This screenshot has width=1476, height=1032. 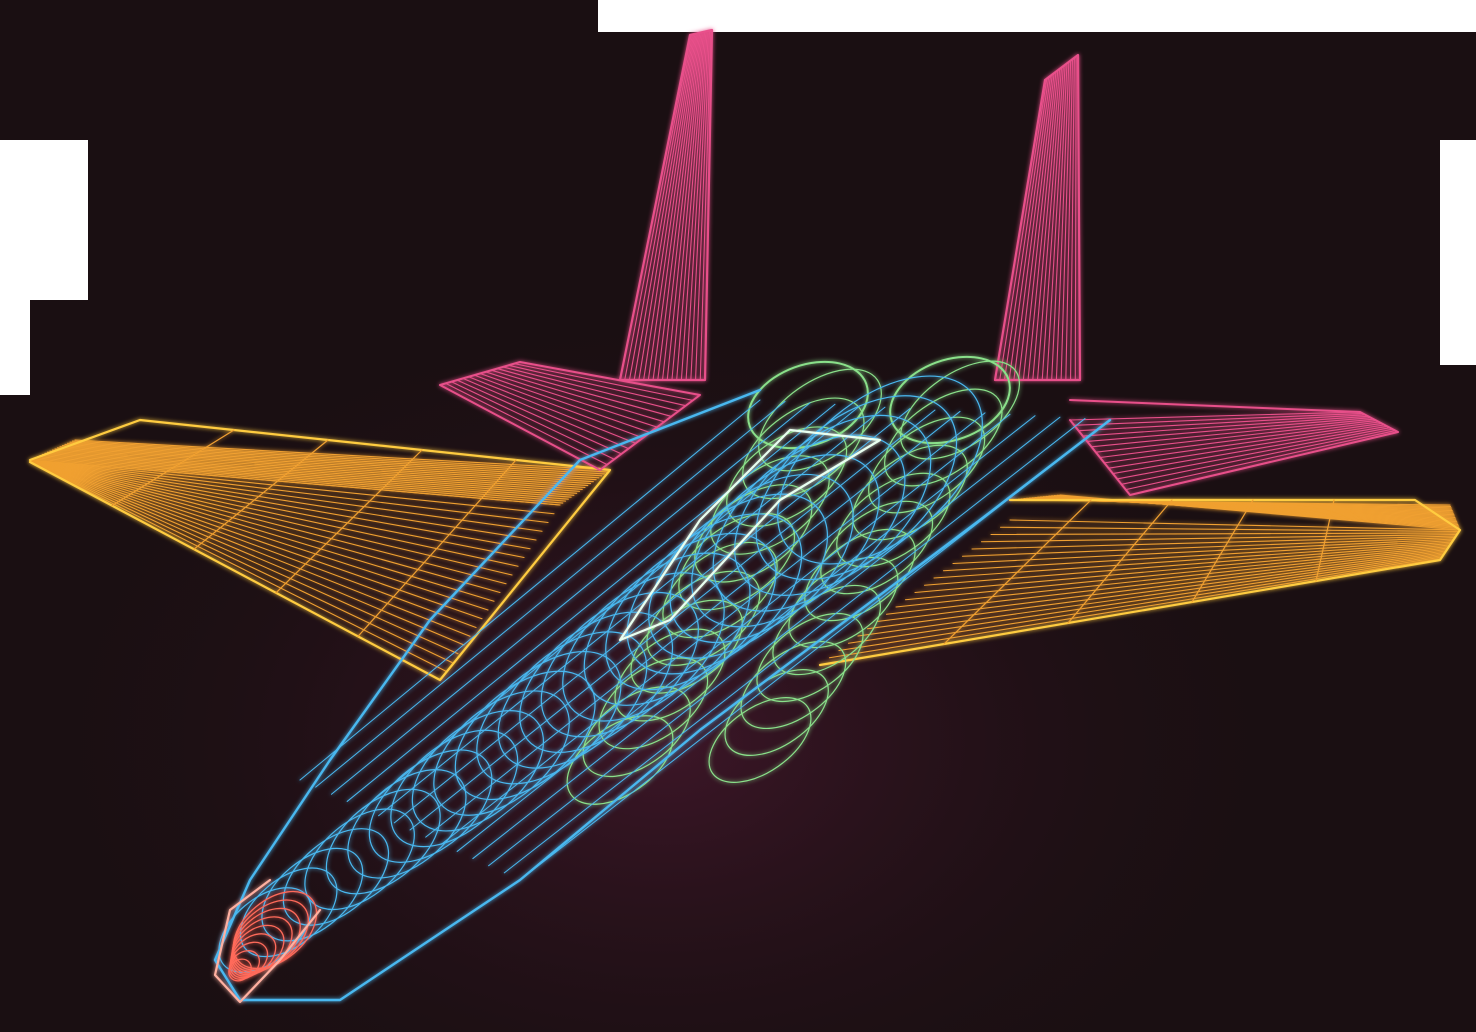 I want to click on right-wing, so click(x=1140, y=580).